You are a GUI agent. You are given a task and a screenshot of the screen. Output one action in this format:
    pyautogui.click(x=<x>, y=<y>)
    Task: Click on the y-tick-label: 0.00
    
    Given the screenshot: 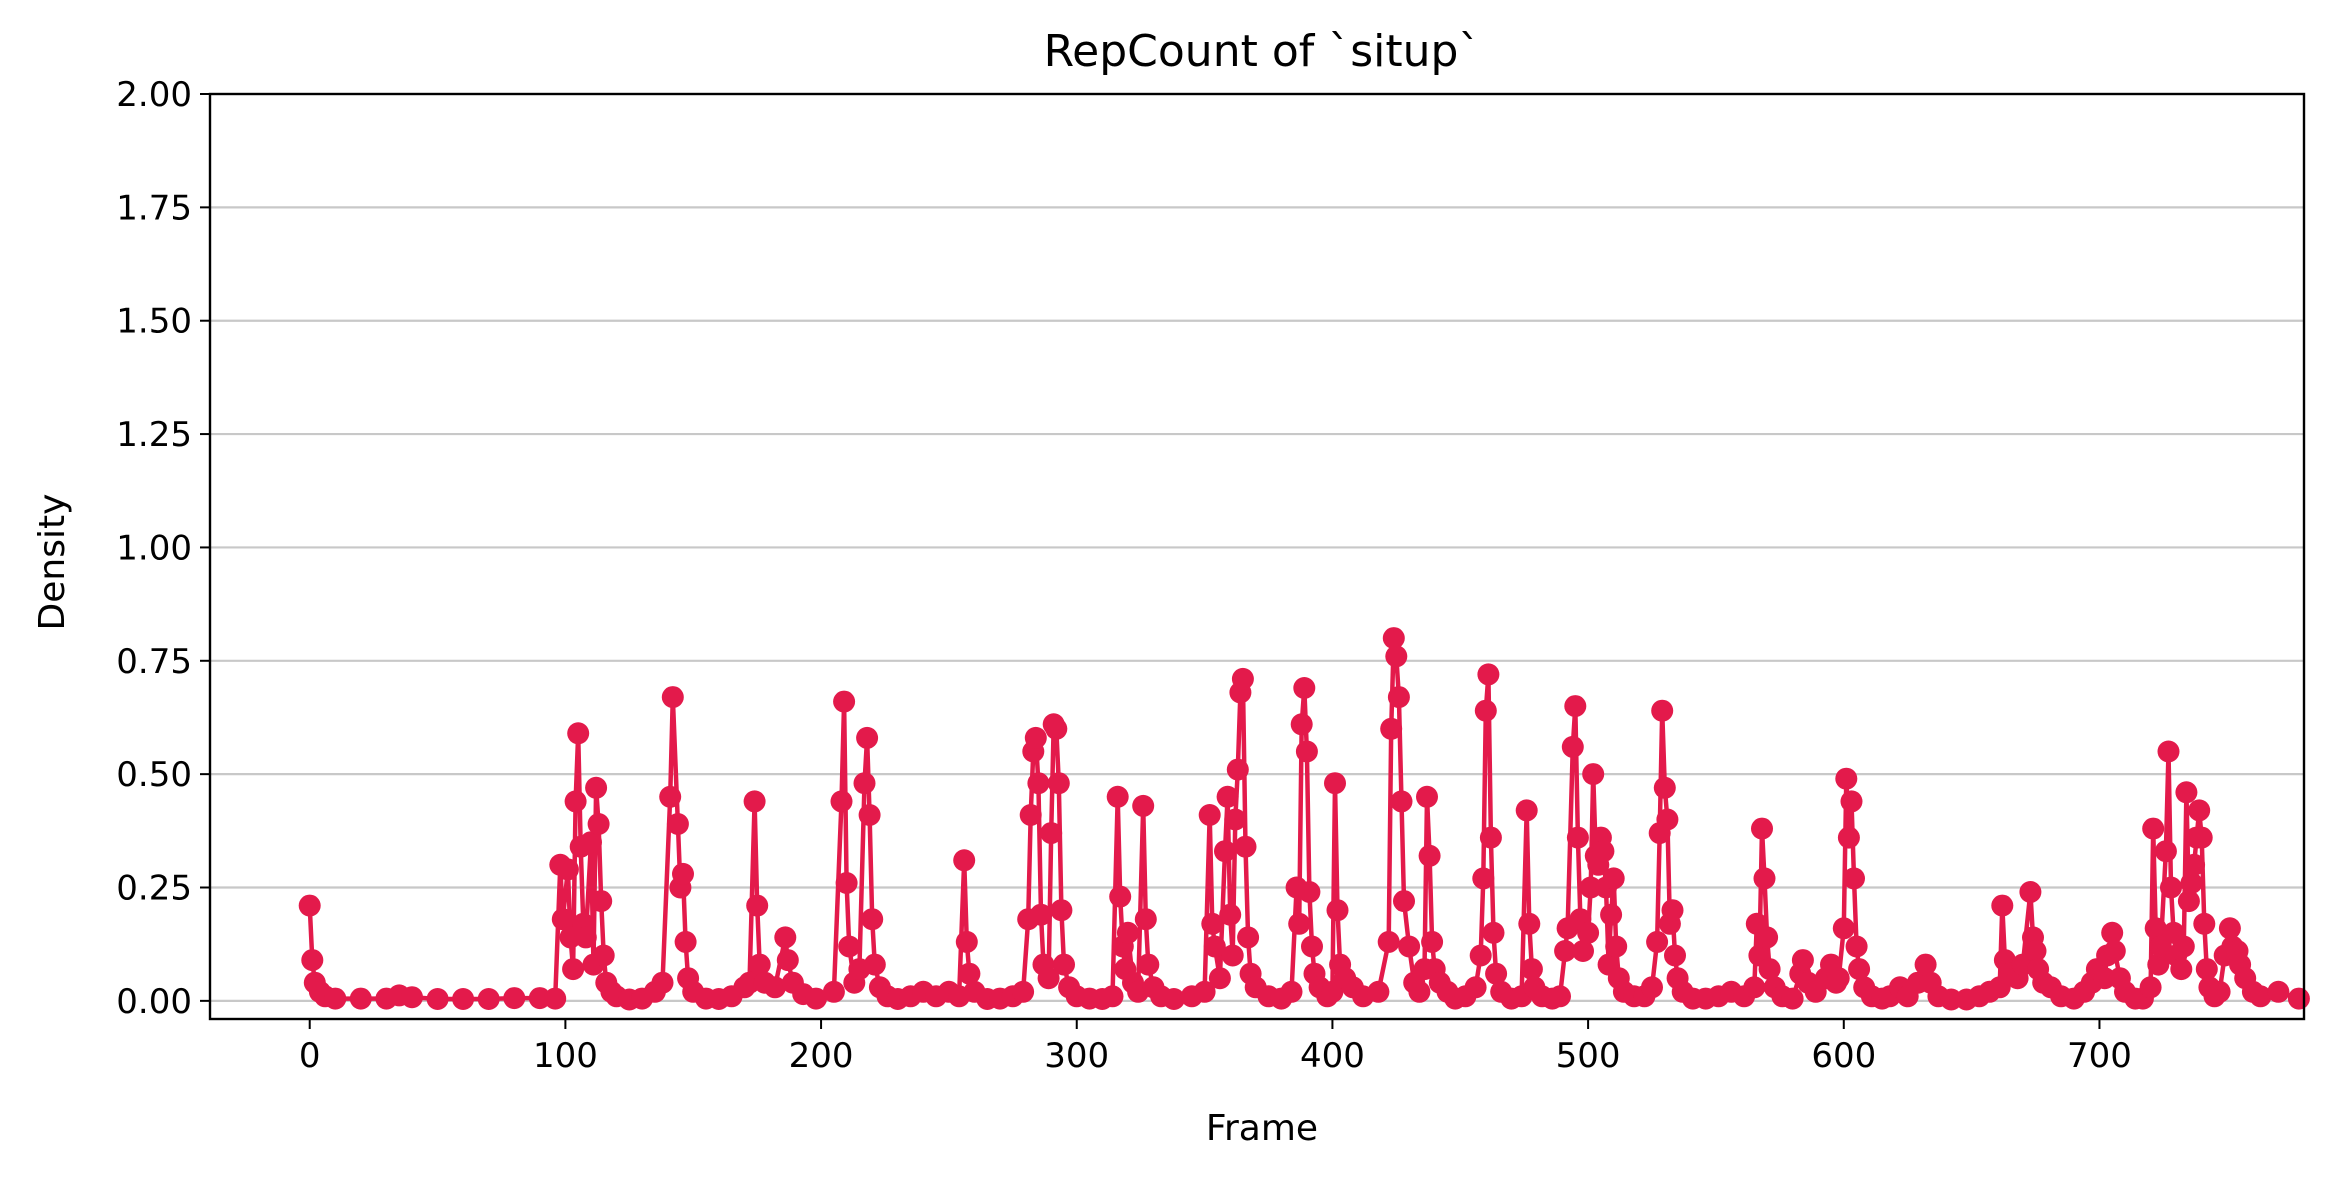 What is the action you would take?
    pyautogui.click(x=154, y=1002)
    